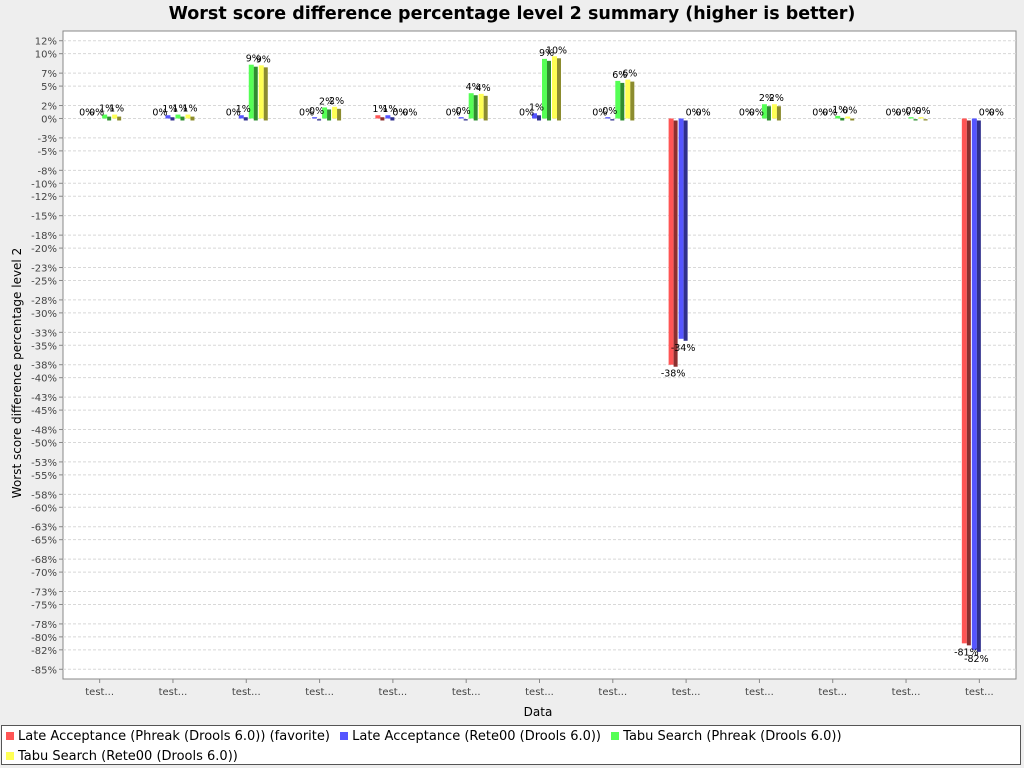 The height and width of the screenshot is (768, 1024). What do you see at coordinates (615, 735) in the screenshot?
I see `legend-swatch-green` at bounding box center [615, 735].